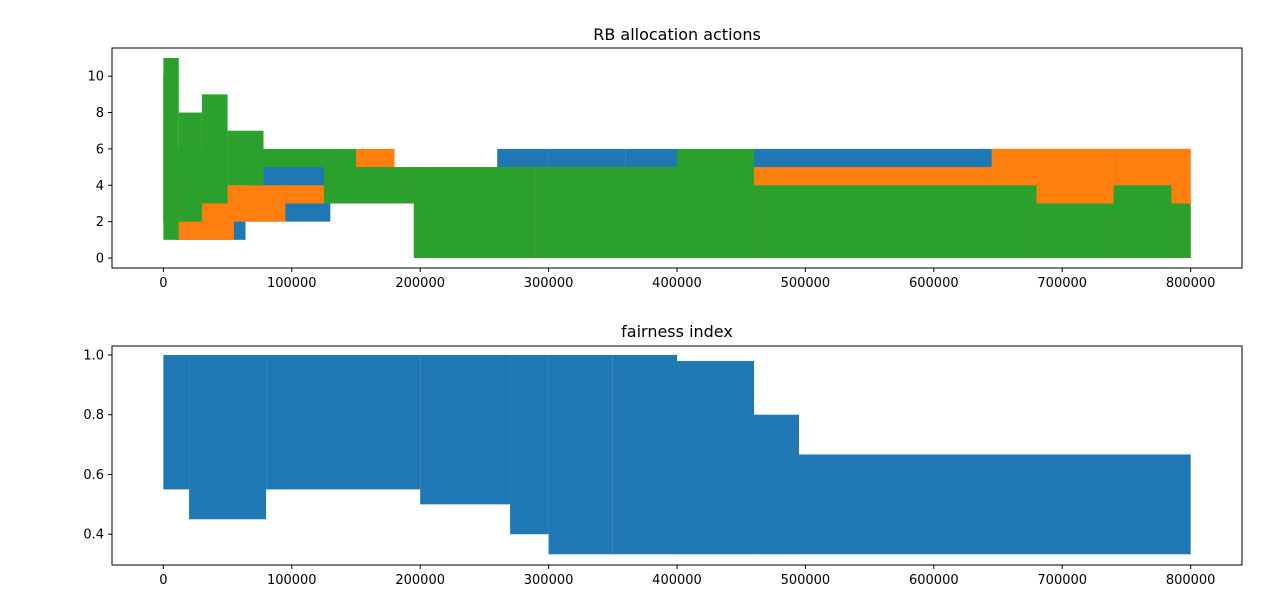 The width and height of the screenshot is (1280, 615). Describe the element at coordinates (100, 113) in the screenshot. I see `y-tick-label: 8` at that location.